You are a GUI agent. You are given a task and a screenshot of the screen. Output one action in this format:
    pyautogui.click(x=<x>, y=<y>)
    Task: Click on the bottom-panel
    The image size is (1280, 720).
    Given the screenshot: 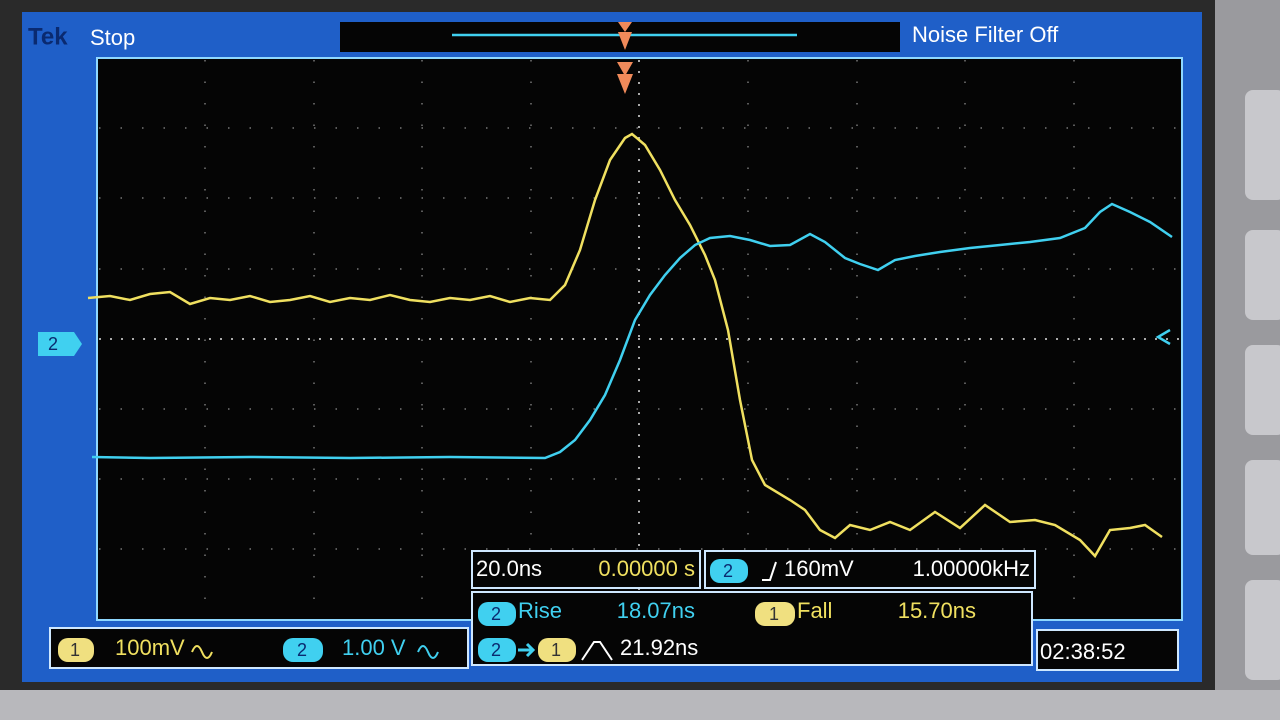 What is the action you would take?
    pyautogui.click(x=640, y=705)
    